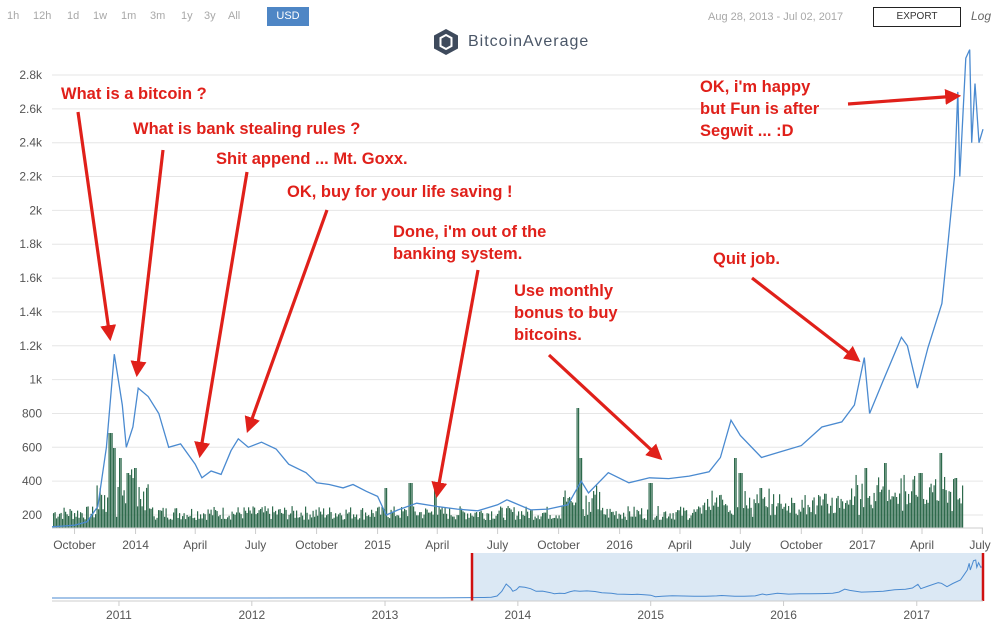 Image resolution: width=1006 pixels, height=634 pixels. Describe the element at coordinates (210, 16) in the screenshot. I see `range-3y-button: 3y` at that location.